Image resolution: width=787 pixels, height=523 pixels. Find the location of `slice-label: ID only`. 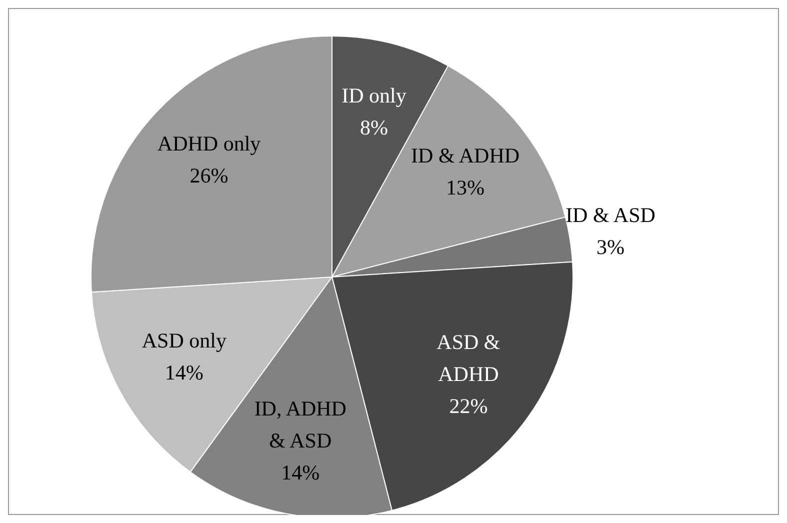

slice-label: ID only is located at coordinates (374, 95).